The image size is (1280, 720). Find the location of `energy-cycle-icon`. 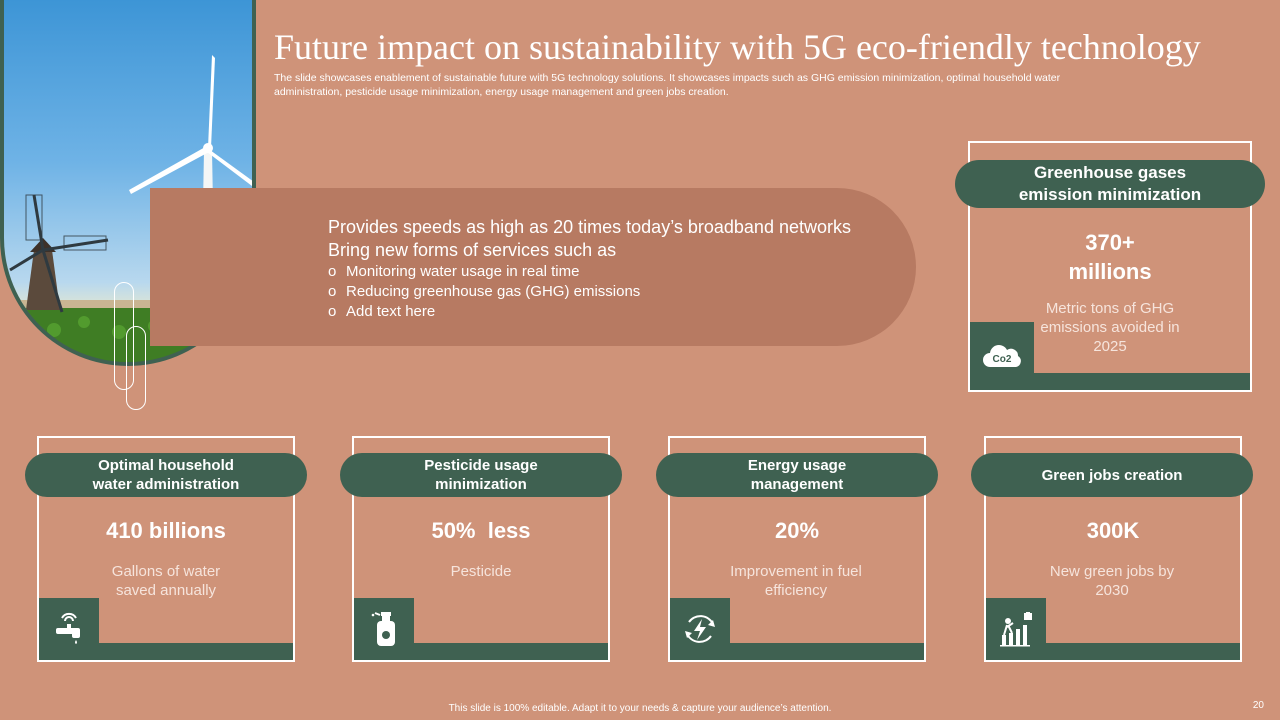

energy-cycle-icon is located at coordinates (700, 629).